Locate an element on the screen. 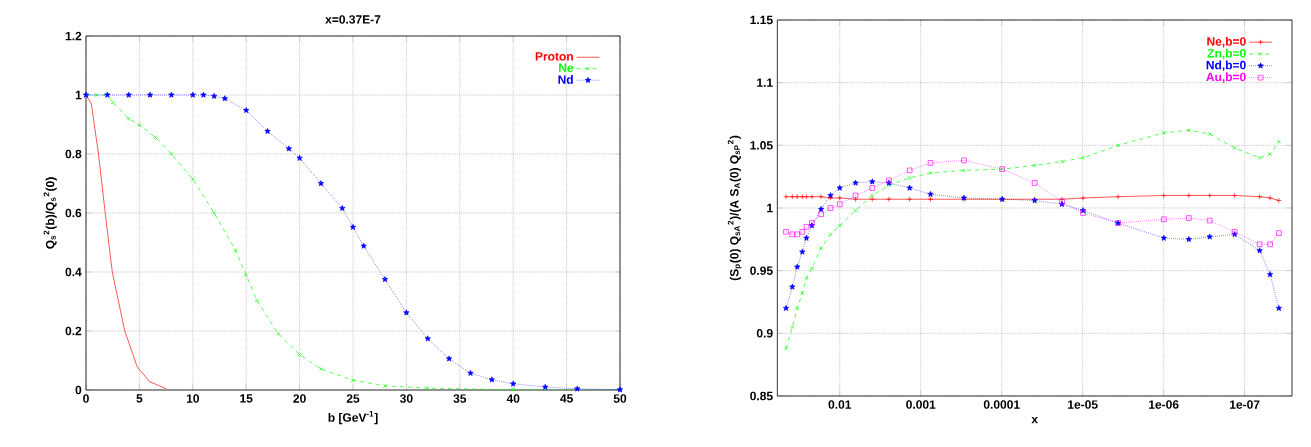 The height and width of the screenshot is (447, 1311). x-tick-label: 20 is located at coordinates (299, 398).